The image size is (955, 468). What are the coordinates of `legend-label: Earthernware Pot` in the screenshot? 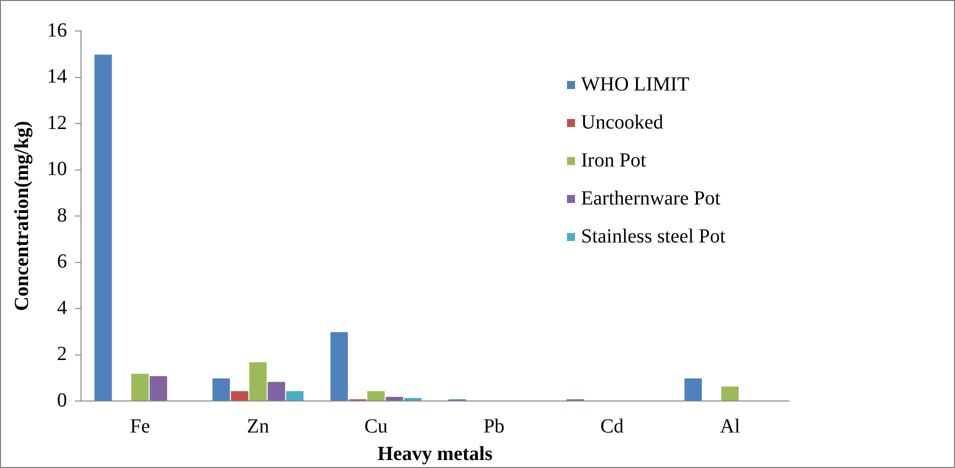 It's located at (651, 198).